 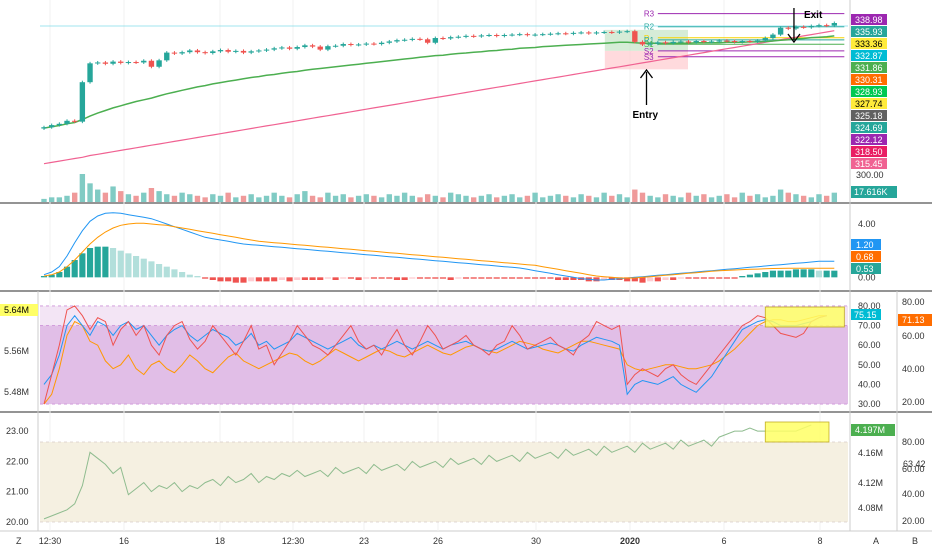 What do you see at coordinates (17, 522) in the screenshot?
I see `lower-left-tick: 20.00` at bounding box center [17, 522].